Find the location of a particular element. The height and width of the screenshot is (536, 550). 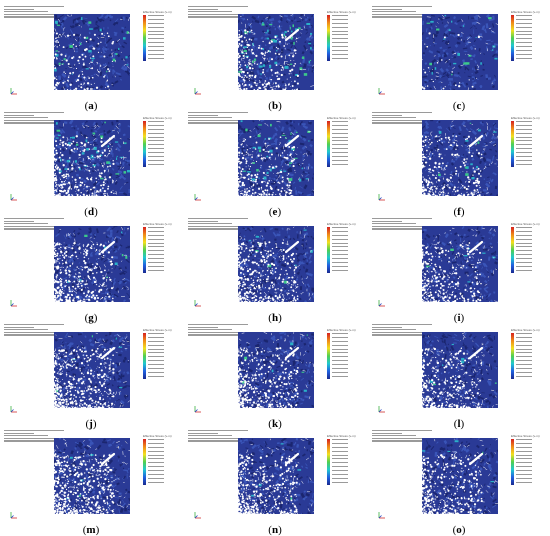

figure-panel-d: Effective Stress (v-m) (d) is located at coordinates (91, 165).